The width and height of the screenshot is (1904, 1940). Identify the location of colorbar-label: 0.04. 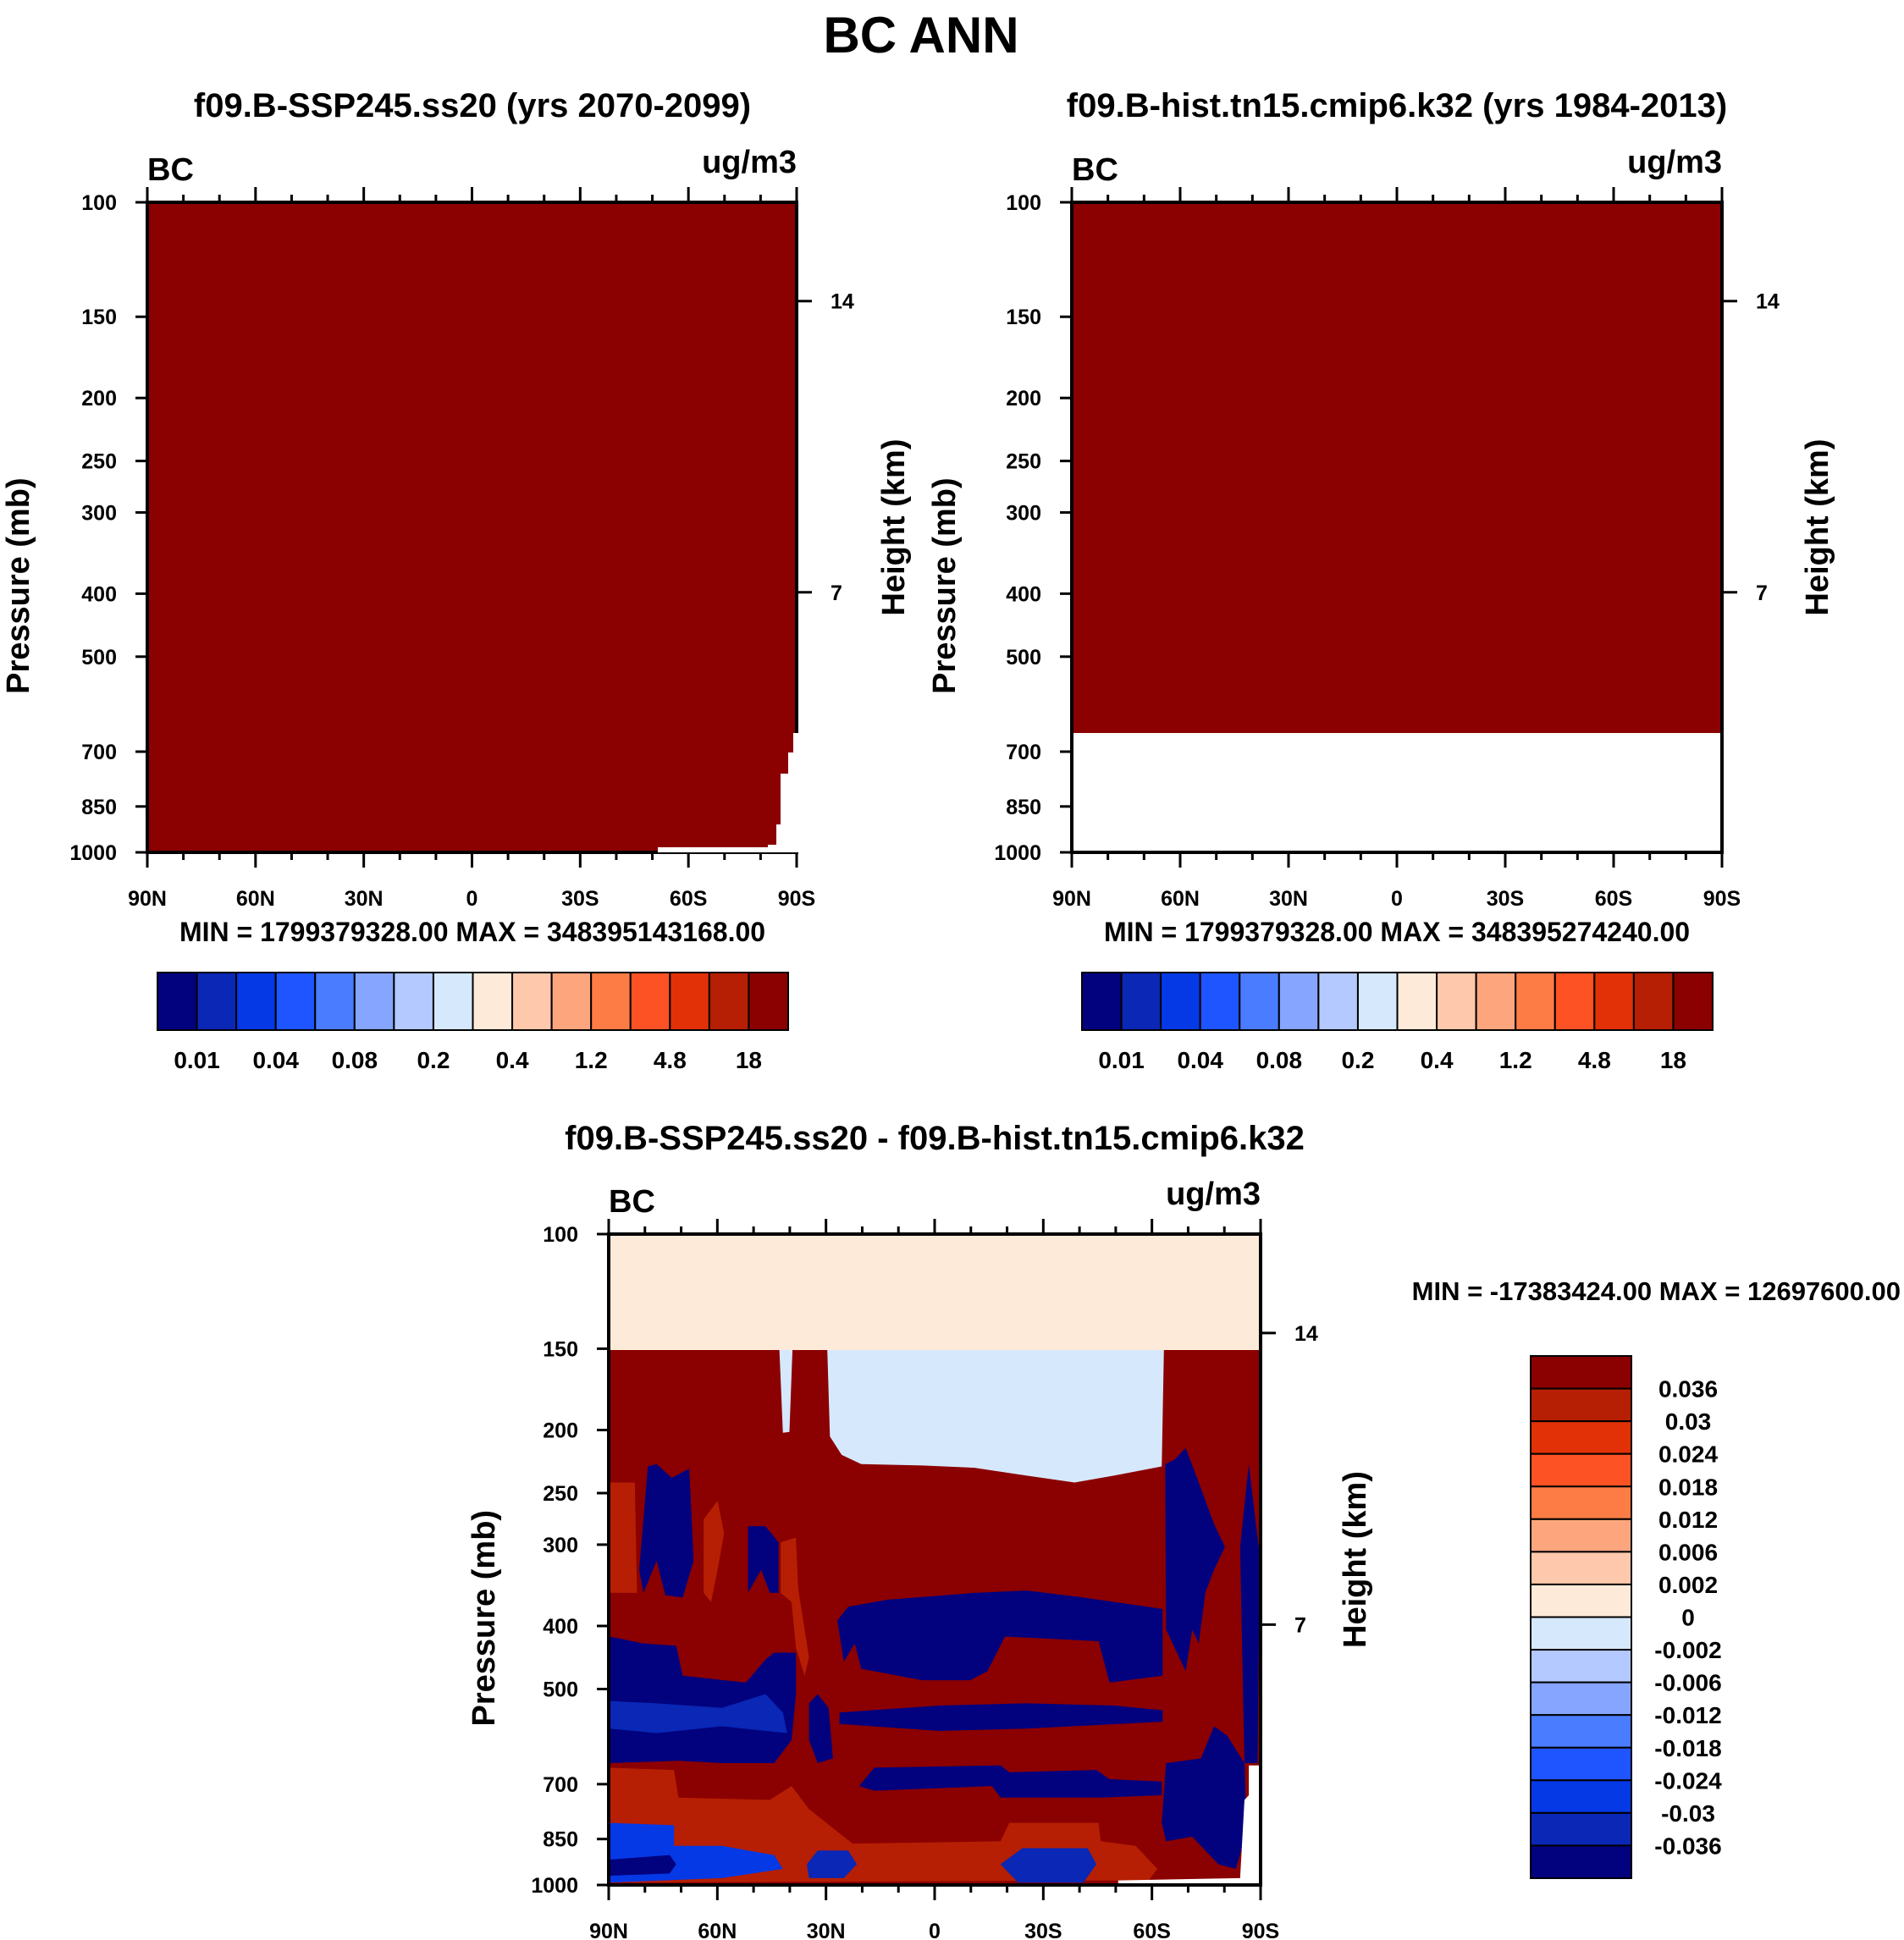
(275, 1060).